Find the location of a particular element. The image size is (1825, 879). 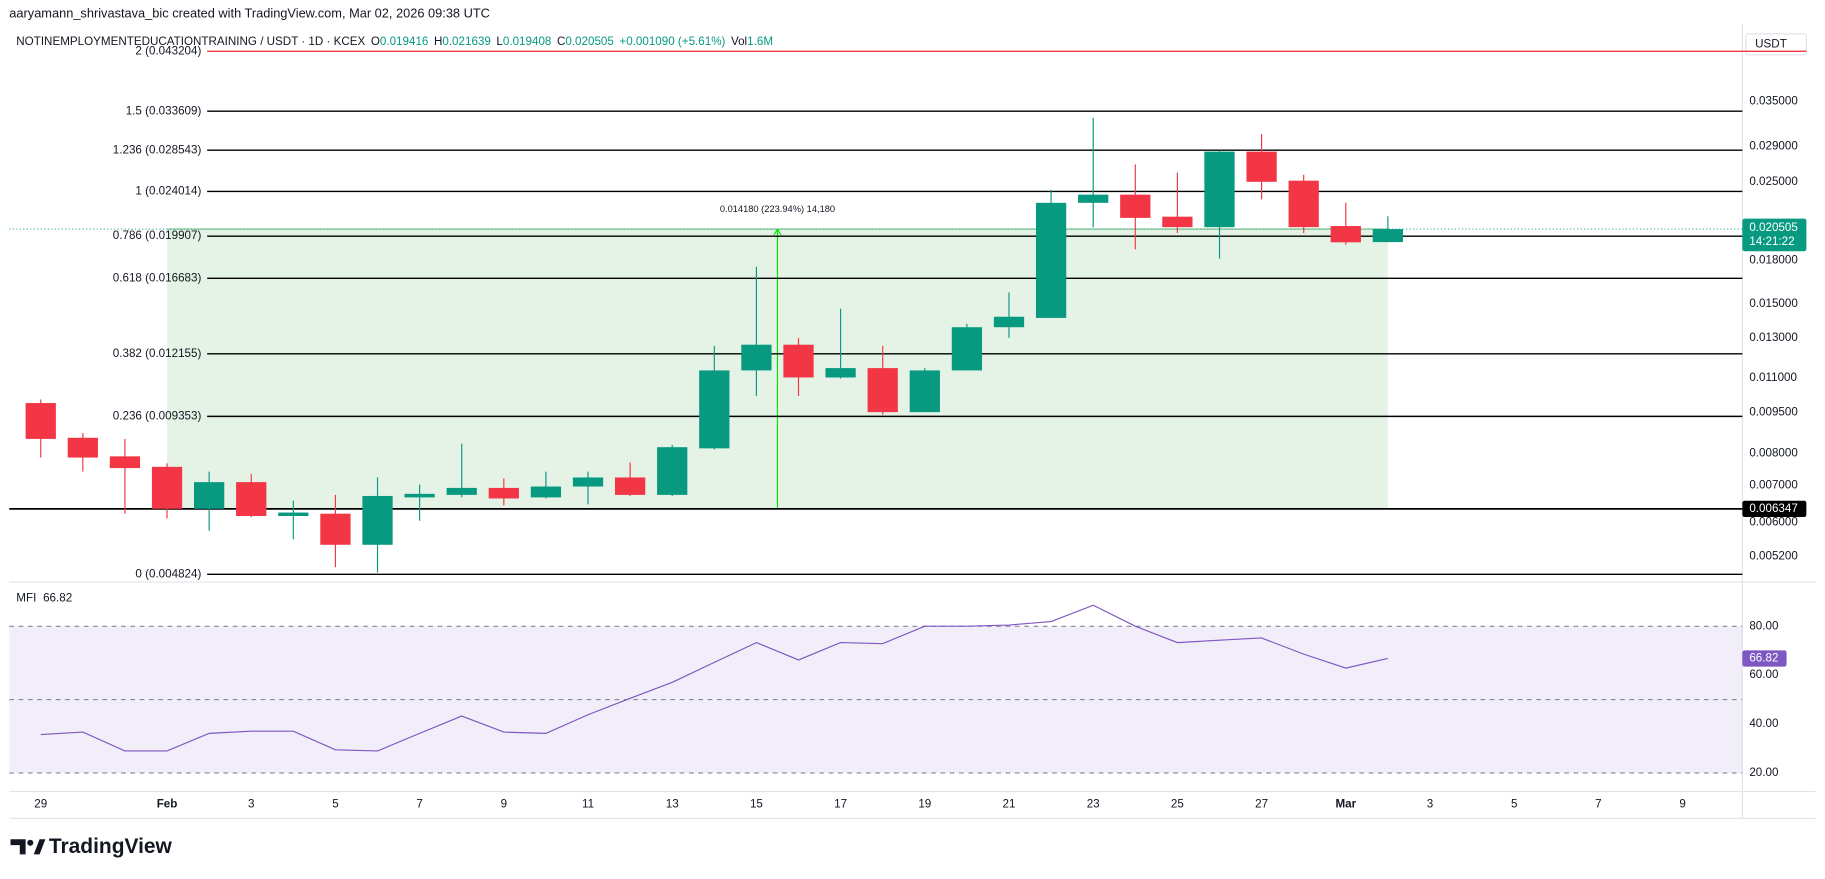

hline-badge-label: 0.006347 is located at coordinates (1773, 508).